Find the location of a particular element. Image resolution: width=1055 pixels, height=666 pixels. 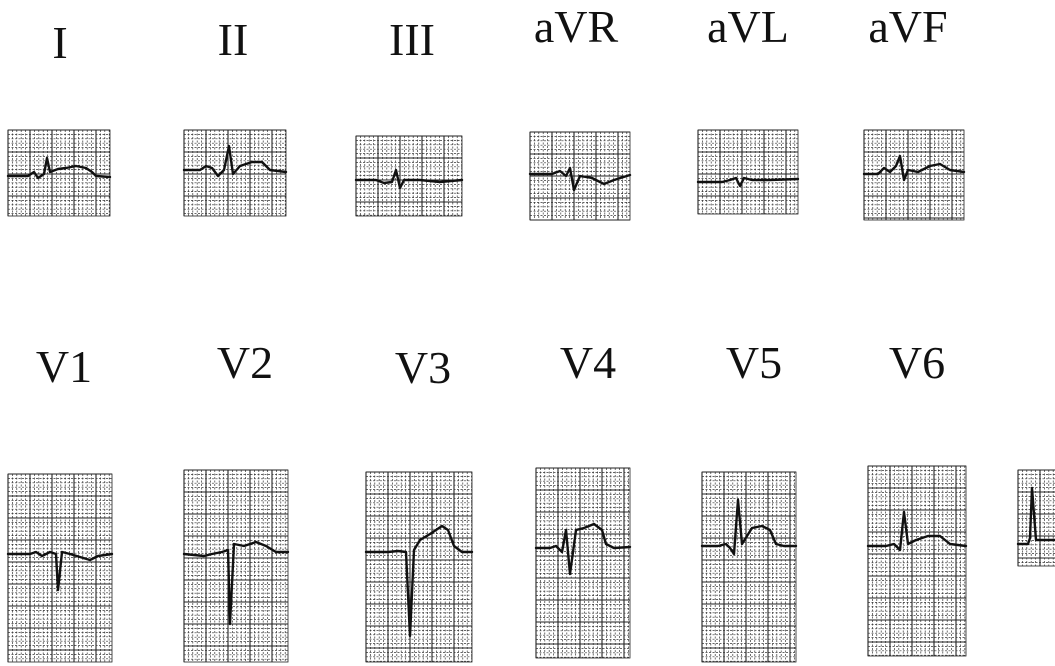

ecg-trace-aVL is located at coordinates (748, 182).